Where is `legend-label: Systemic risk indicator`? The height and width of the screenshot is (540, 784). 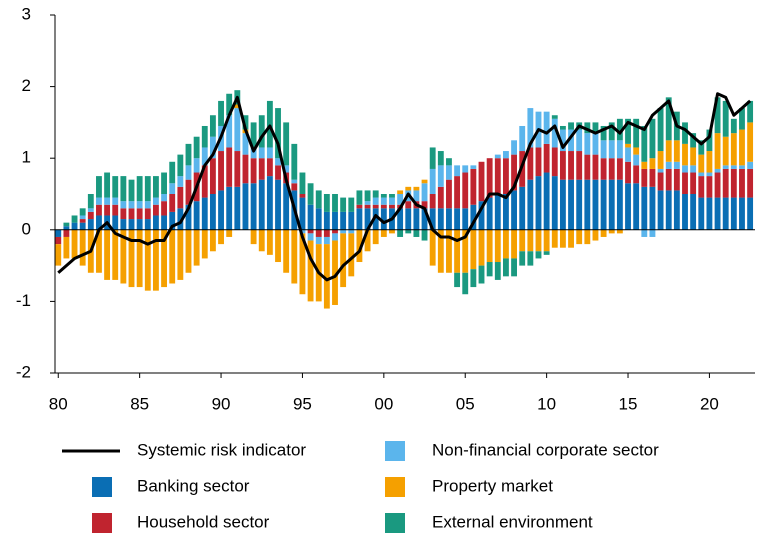 legend-label: Systemic risk indicator is located at coordinates (221, 449).